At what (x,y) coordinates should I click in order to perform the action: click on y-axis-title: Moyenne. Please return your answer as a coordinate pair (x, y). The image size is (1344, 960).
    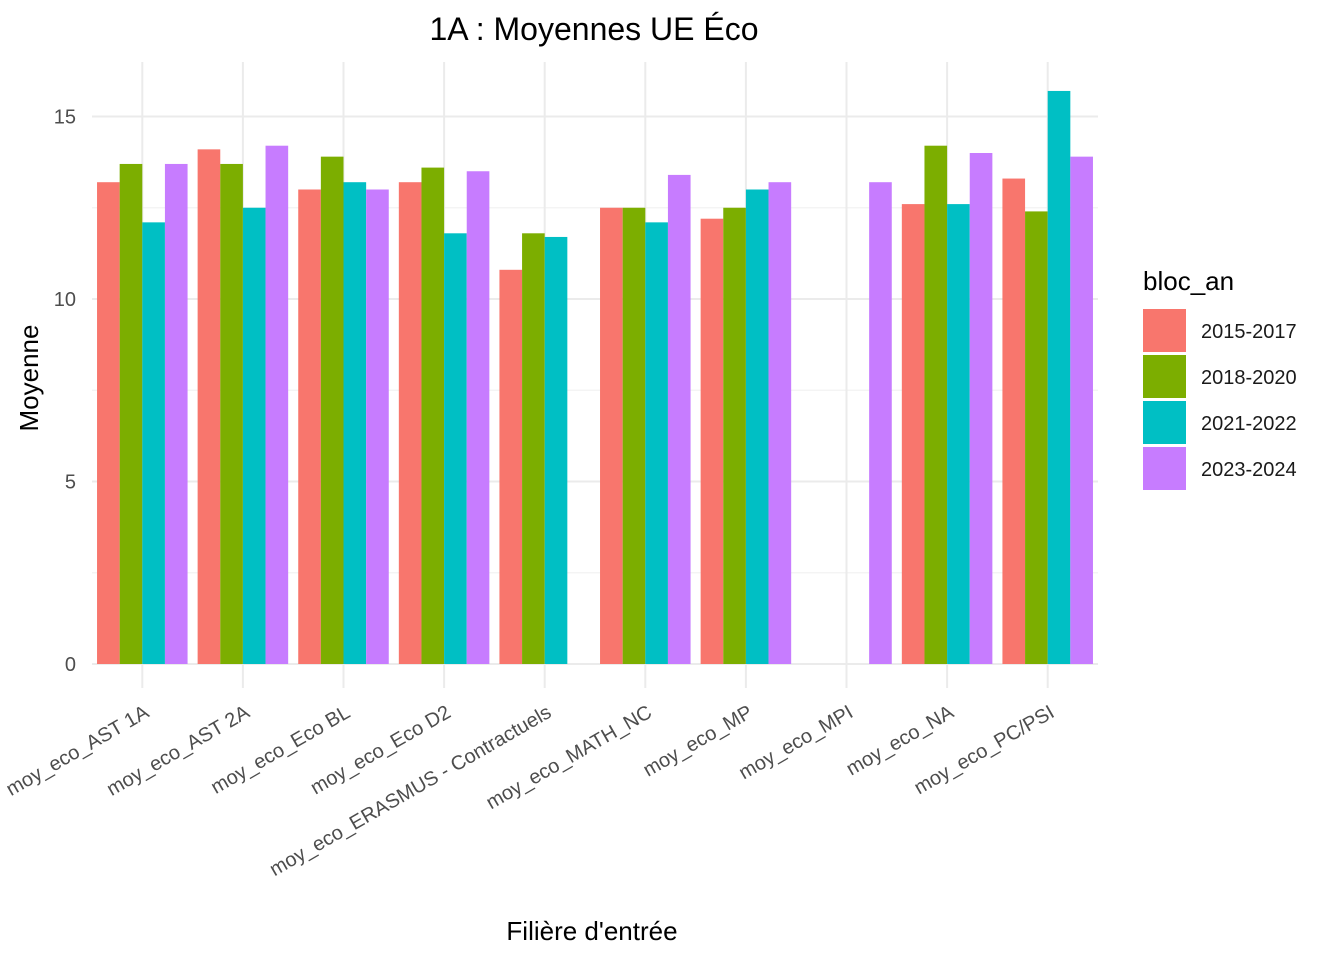
    Looking at the image, I should click on (29, 378).